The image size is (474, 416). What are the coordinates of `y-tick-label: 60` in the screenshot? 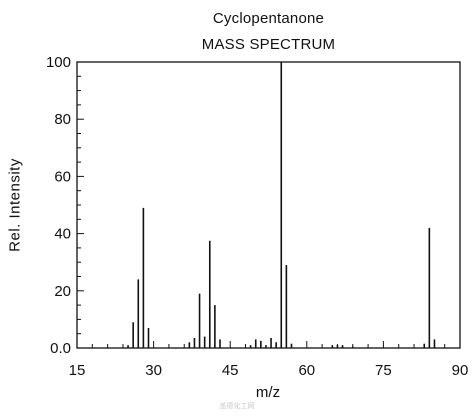 It's located at (62, 176).